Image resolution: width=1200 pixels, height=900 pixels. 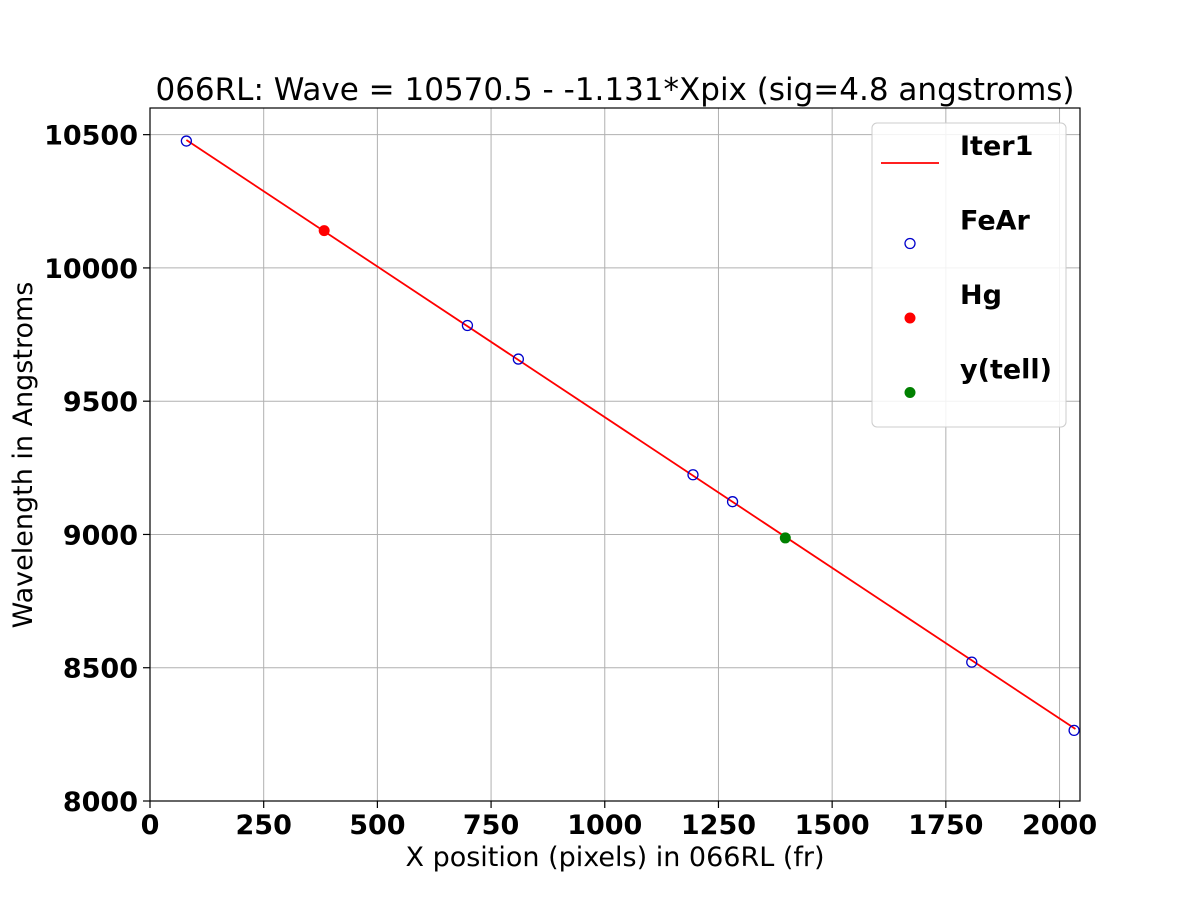 I want to click on x-tick-label: 1750, so click(x=945, y=825).